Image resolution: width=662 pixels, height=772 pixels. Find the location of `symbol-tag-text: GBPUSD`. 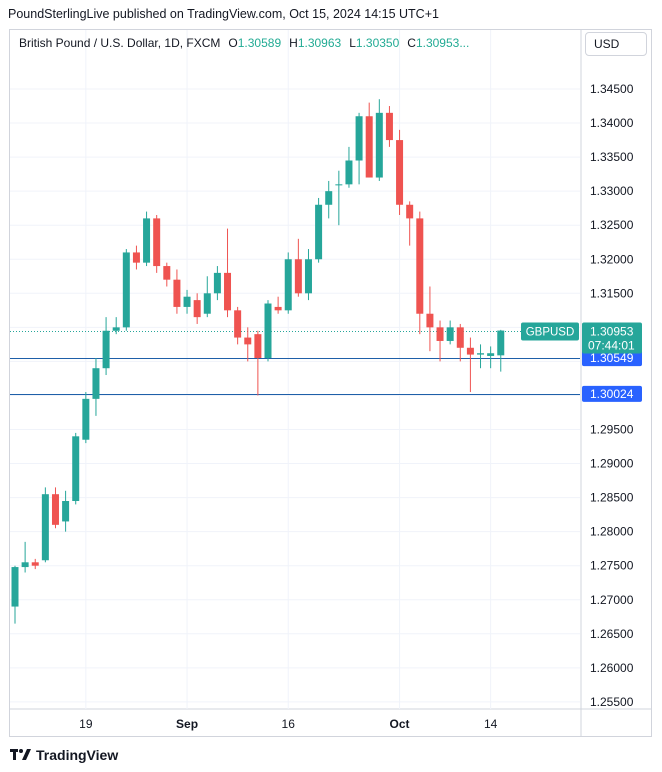

symbol-tag-text: GBPUSD is located at coordinates (550, 333).